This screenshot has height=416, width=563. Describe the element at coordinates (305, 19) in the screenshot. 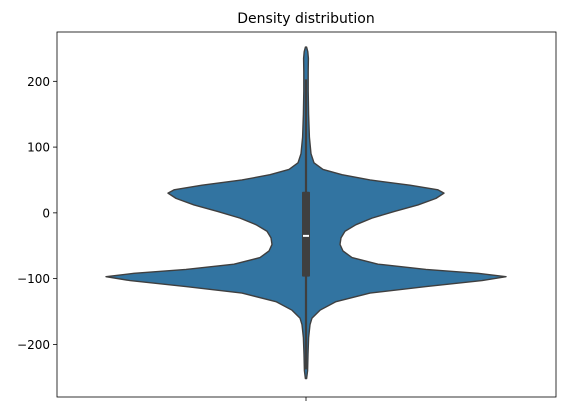

I see `chart-title: Density distribution` at that location.